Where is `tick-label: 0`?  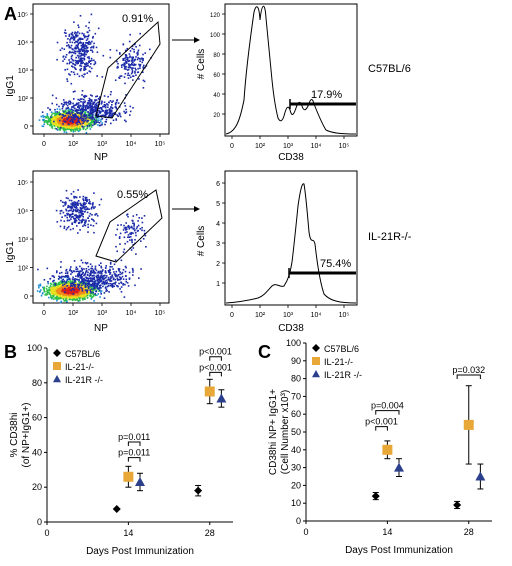
tick-label: 0 is located at coordinates (44, 144).